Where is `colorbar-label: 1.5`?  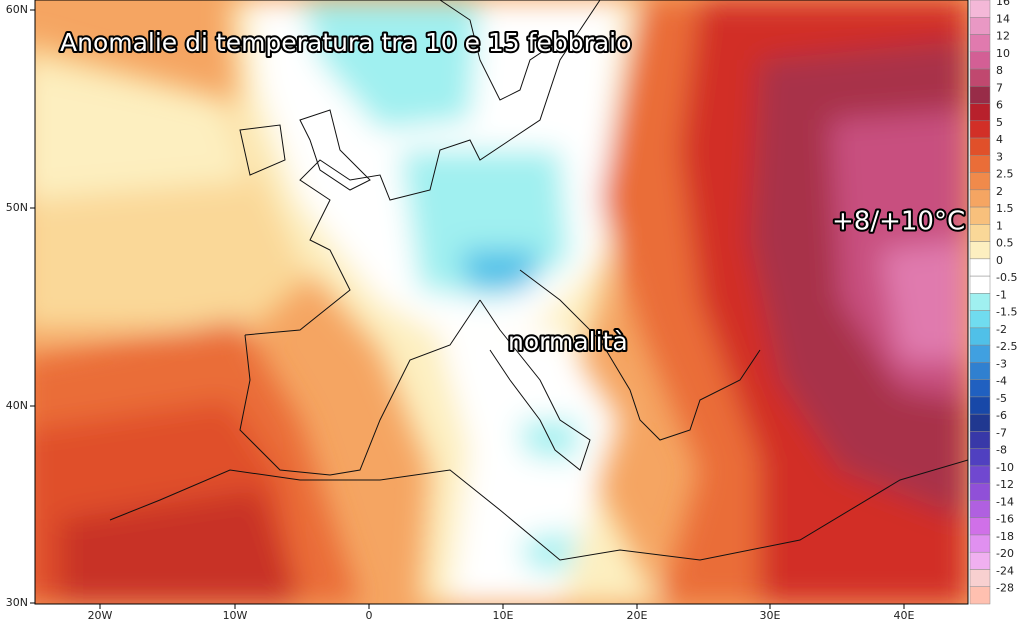 colorbar-label: 1.5 is located at coordinates (1005, 208).